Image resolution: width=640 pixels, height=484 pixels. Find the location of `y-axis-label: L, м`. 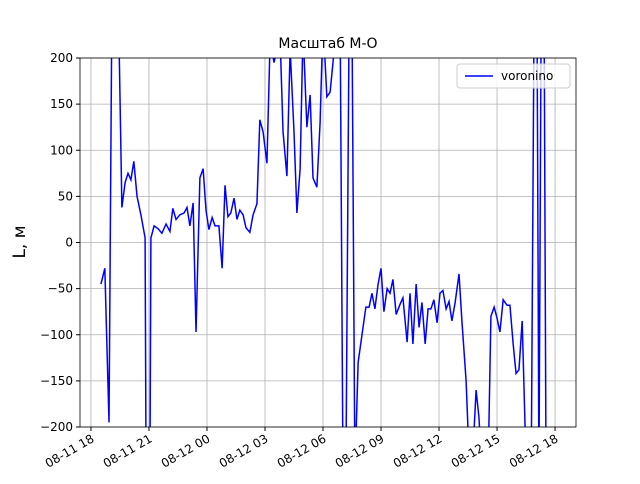

y-axis-label: L, м is located at coordinates (20, 241).